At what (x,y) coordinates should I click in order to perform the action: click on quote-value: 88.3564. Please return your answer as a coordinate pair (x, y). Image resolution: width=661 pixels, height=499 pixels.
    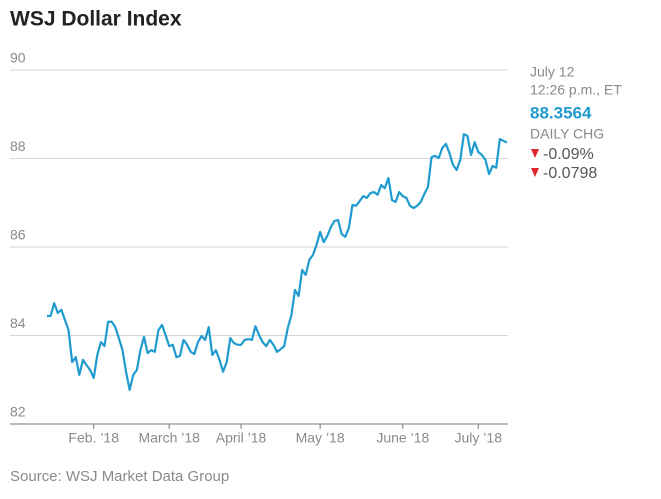
    Looking at the image, I should click on (561, 112).